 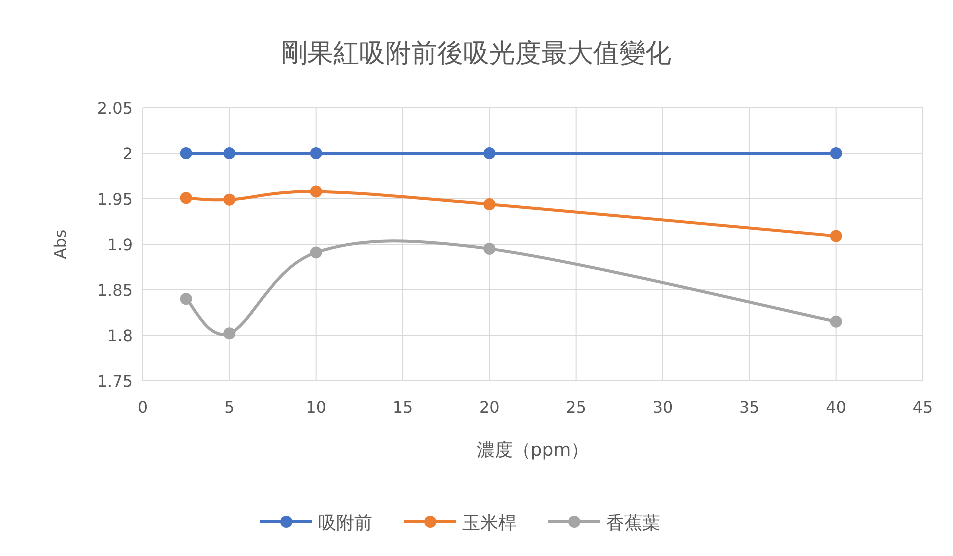 I want to click on x-axis-title: 濃度（ppm）, so click(x=533, y=450).